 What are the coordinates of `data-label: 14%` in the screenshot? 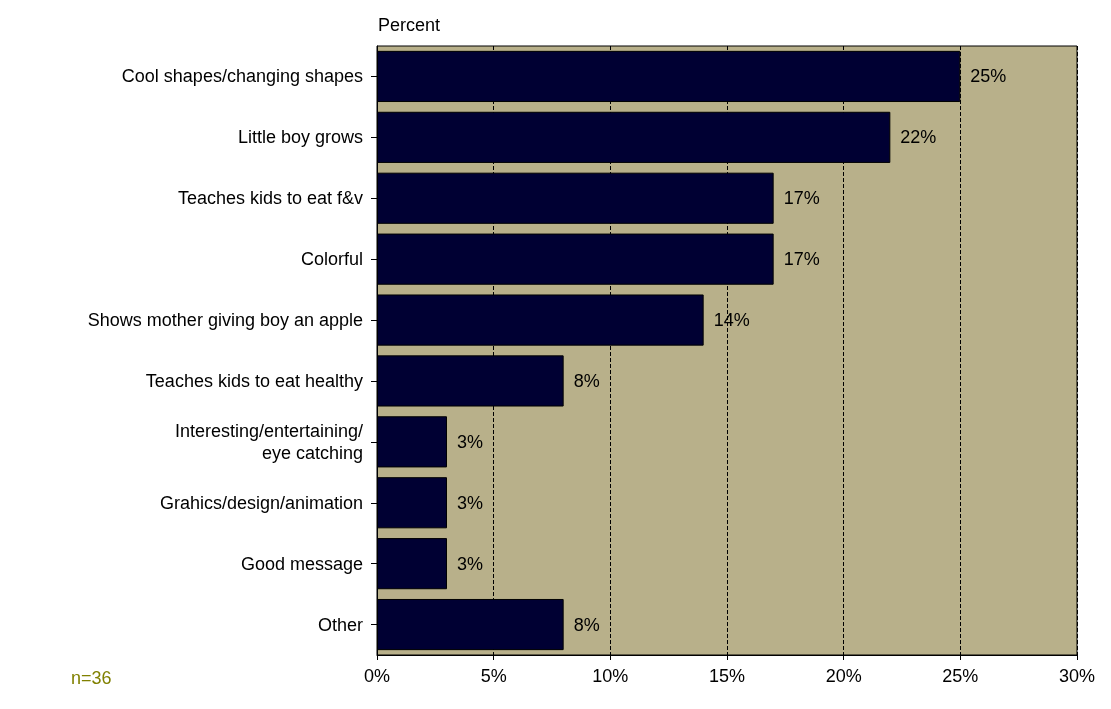 It's located at (731, 320).